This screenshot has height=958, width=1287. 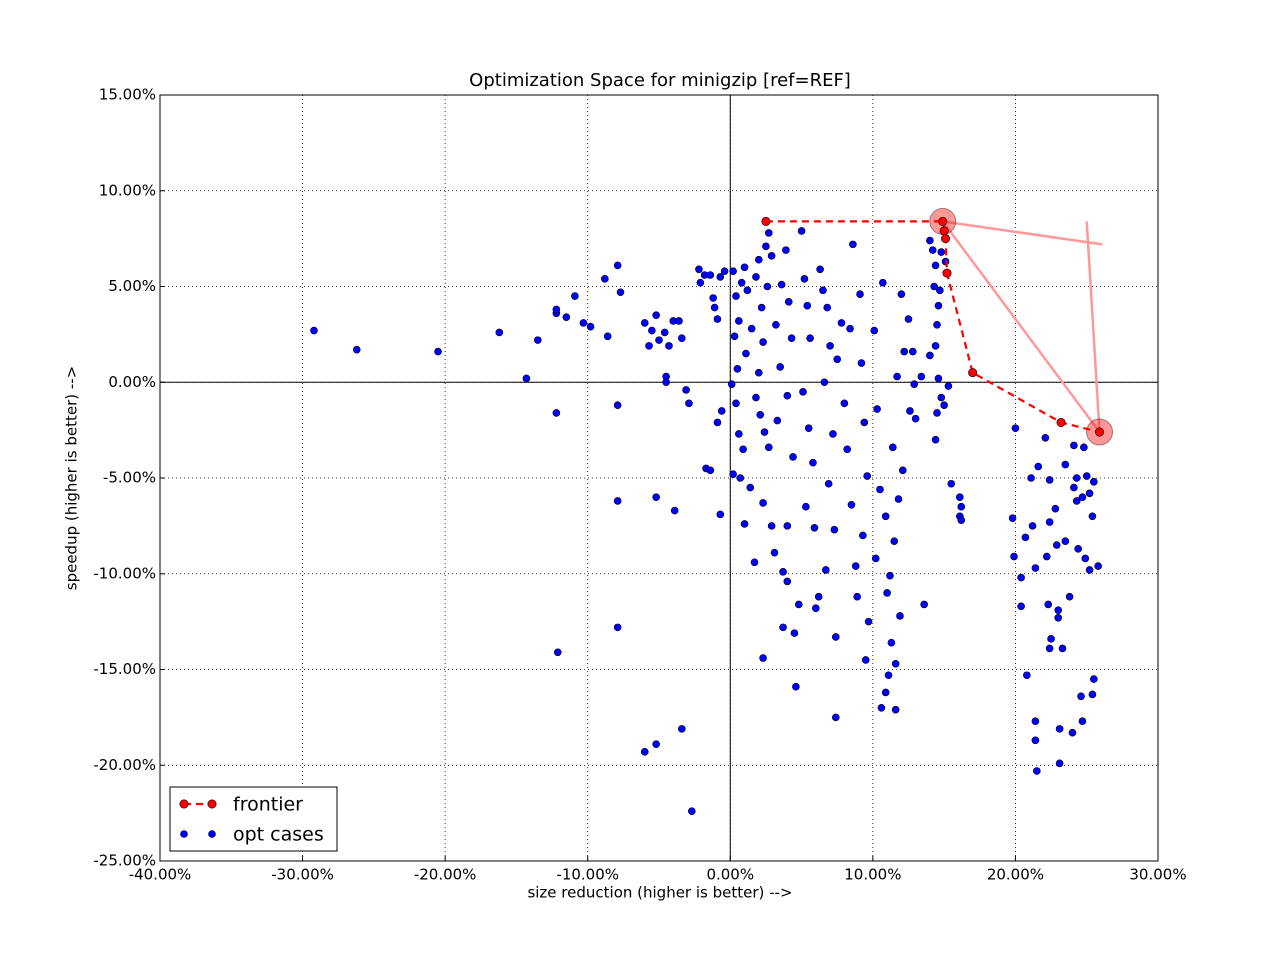 What do you see at coordinates (872, 875) in the screenshot?
I see `x-tick-label: 10.00%` at bounding box center [872, 875].